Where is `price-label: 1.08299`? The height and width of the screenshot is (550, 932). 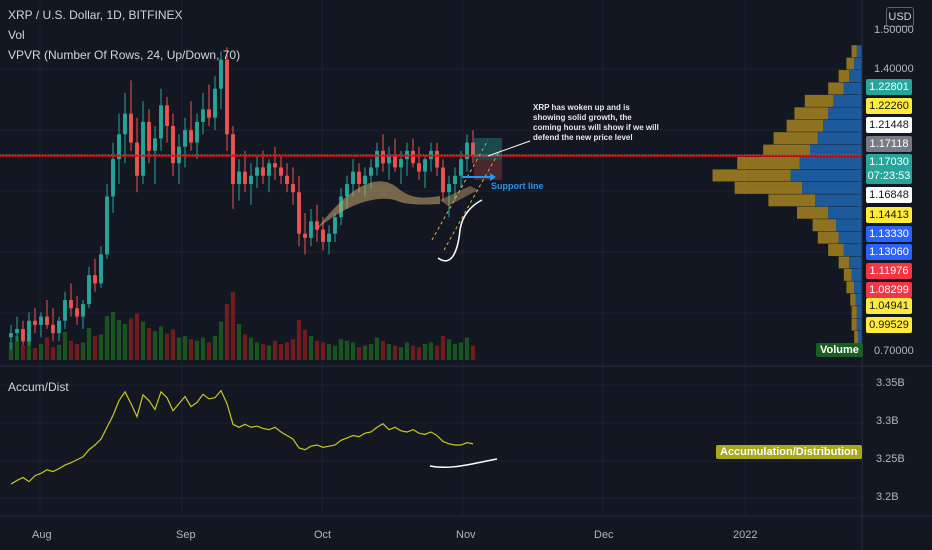 price-label: 1.08299 is located at coordinates (889, 290).